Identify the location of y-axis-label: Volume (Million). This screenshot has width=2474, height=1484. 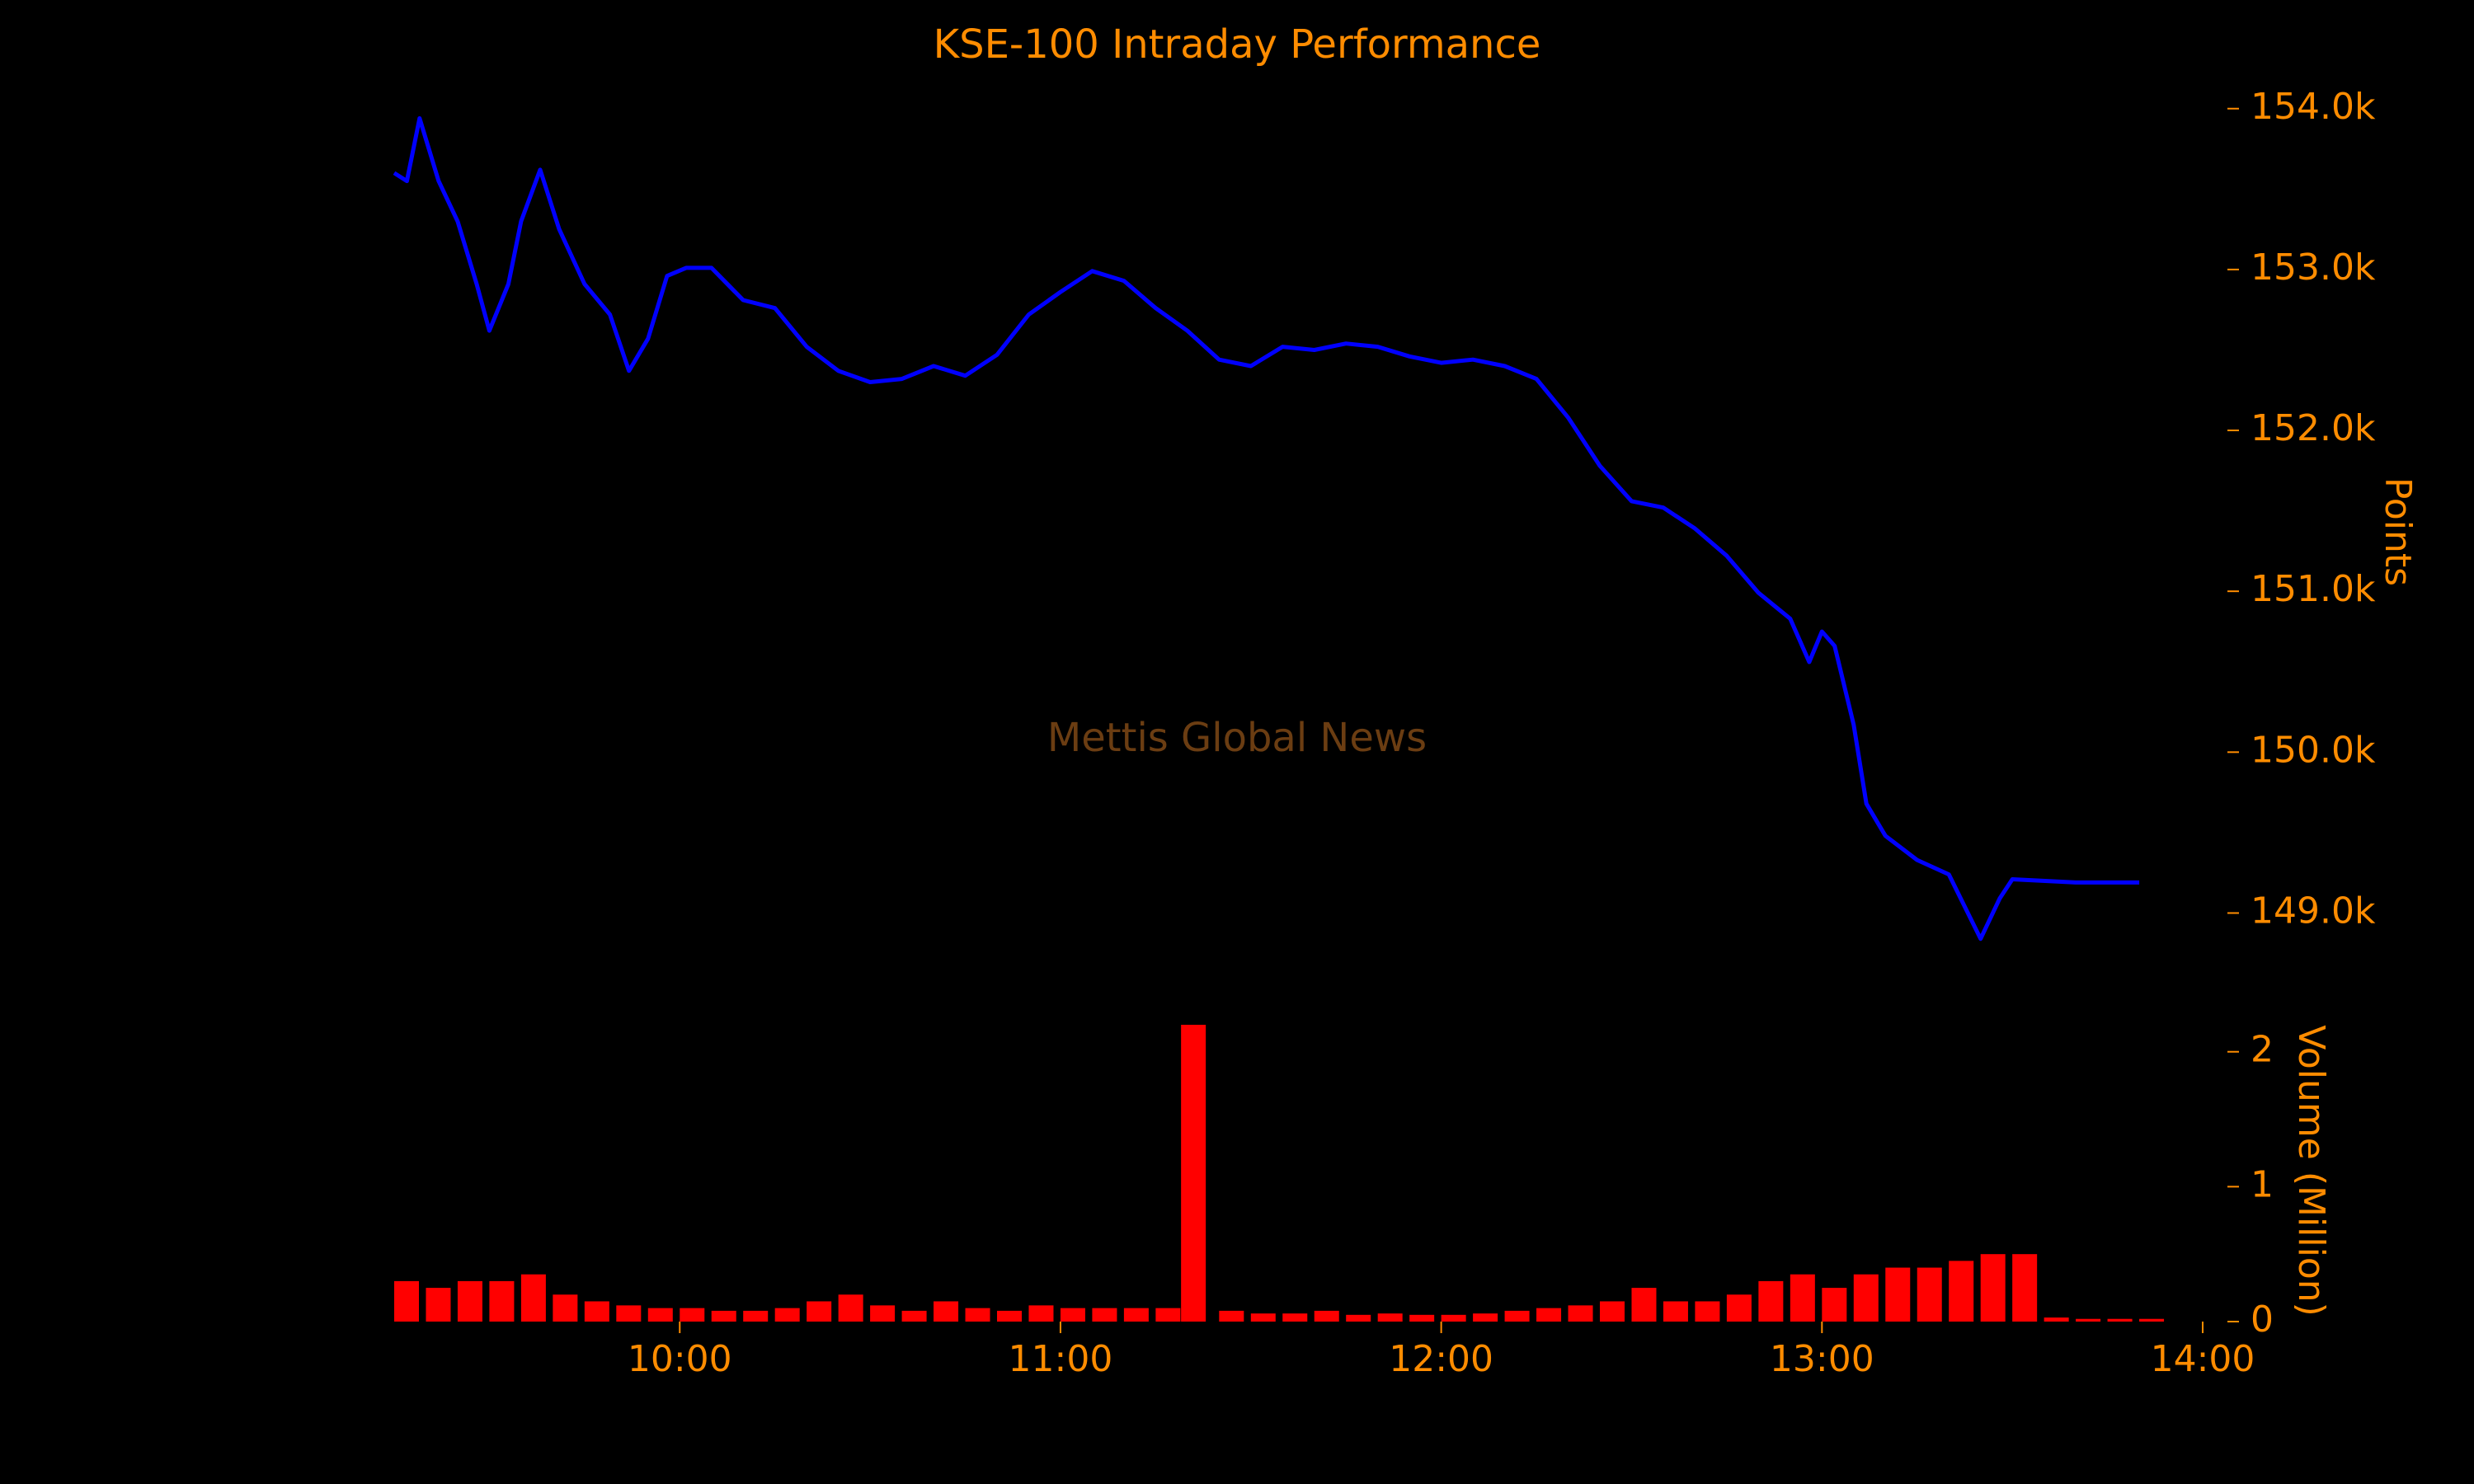
(2311, 1171).